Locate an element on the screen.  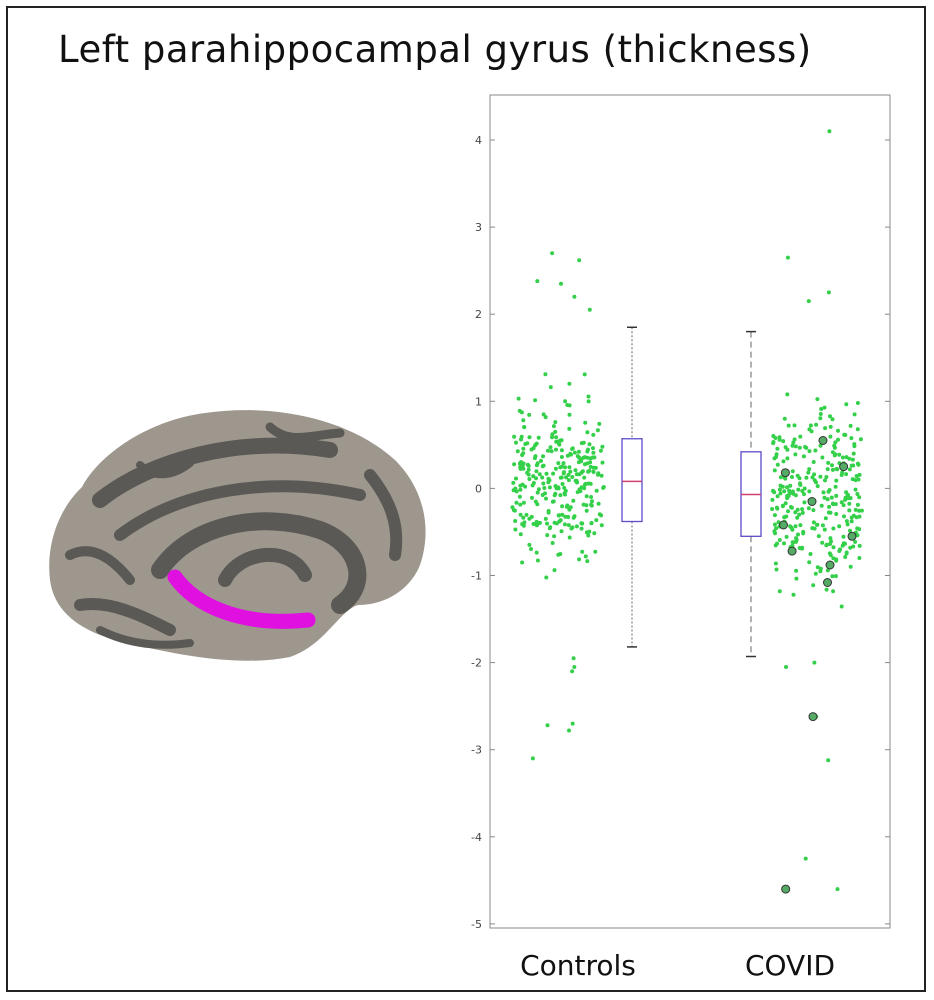
covid-points is located at coordinates (817, 511).